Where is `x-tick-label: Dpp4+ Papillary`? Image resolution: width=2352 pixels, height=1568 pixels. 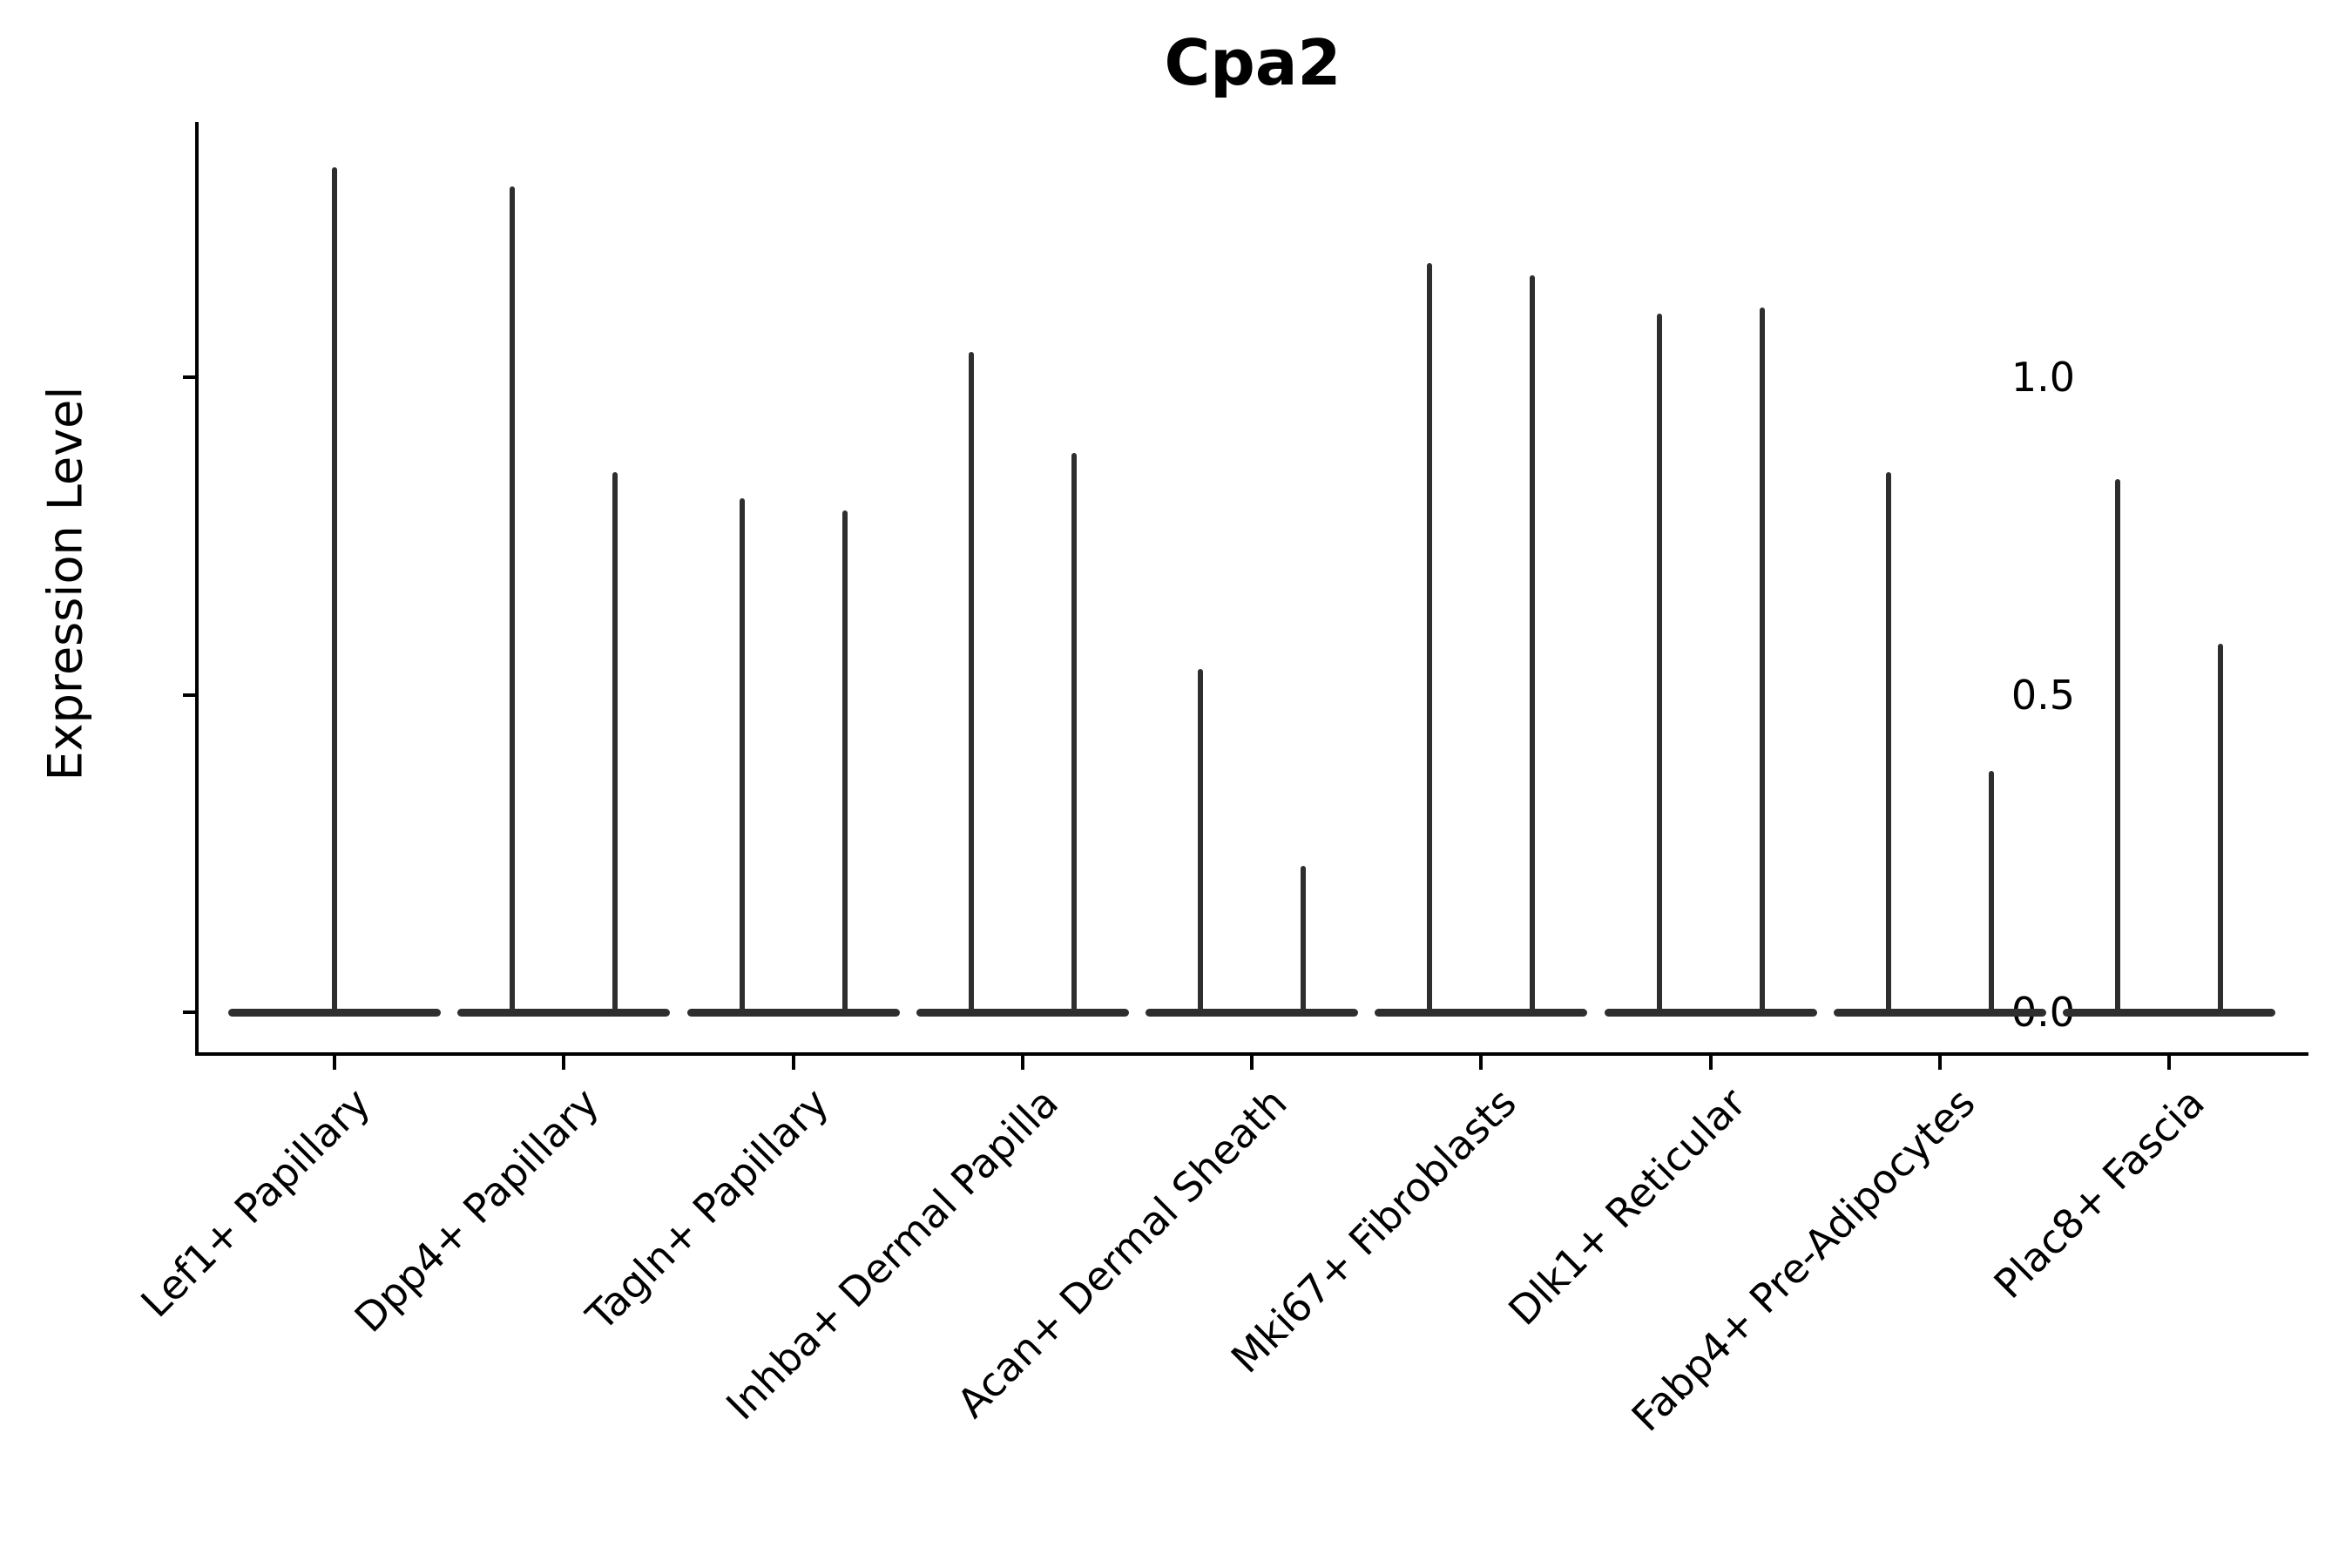
x-tick-label: Dpp4+ Papillary is located at coordinates (477, 1210).